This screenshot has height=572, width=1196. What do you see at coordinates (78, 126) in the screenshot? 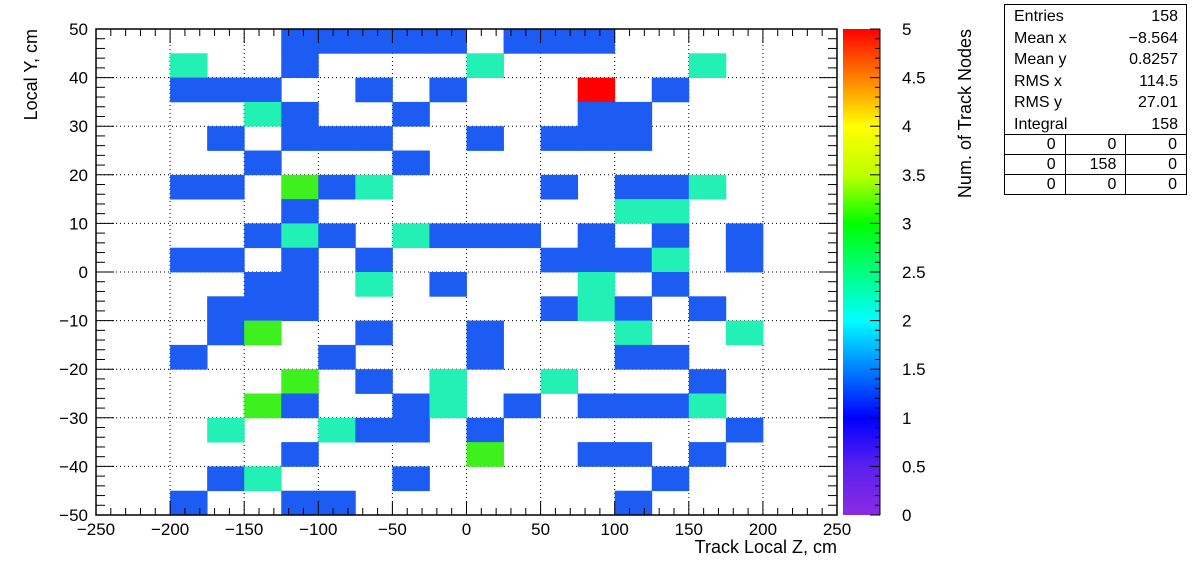
I see `y-tick-label: 30` at bounding box center [78, 126].